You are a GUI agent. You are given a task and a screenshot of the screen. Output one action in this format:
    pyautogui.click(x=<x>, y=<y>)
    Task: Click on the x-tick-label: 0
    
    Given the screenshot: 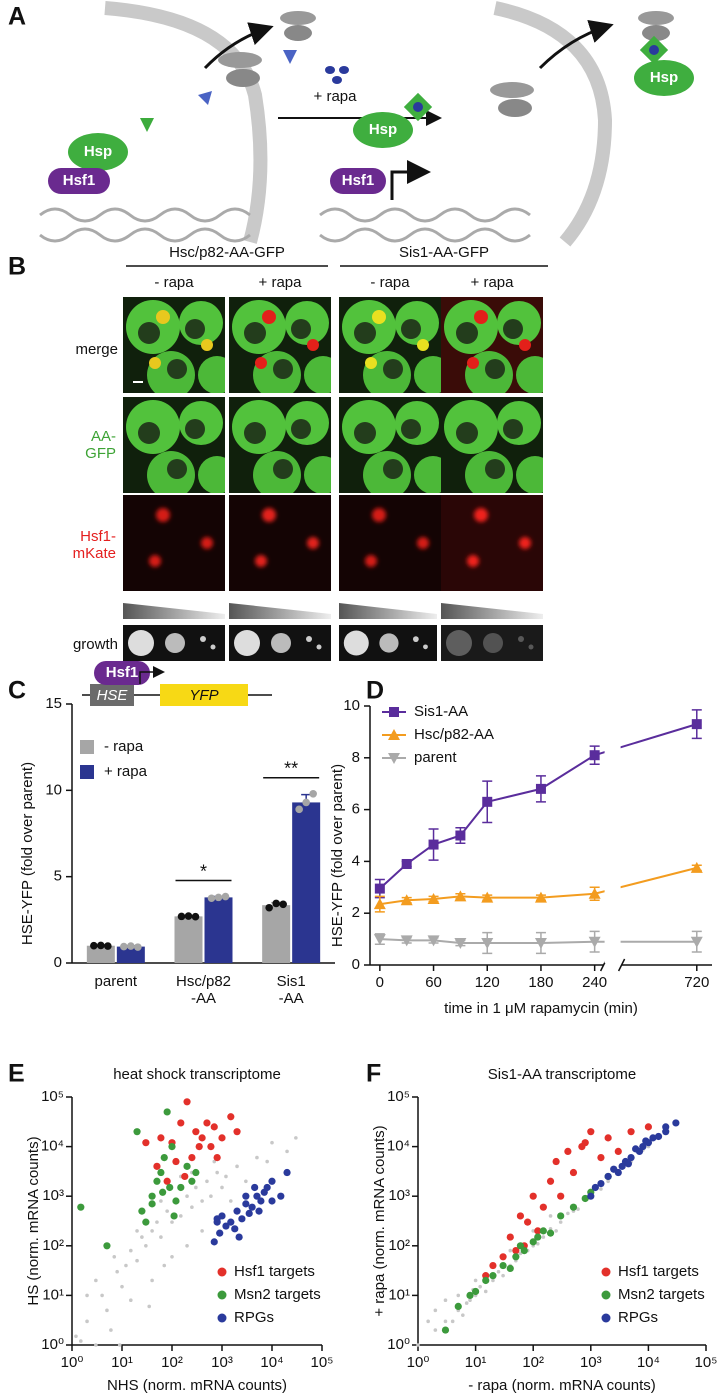 What is the action you would take?
    pyautogui.click(x=380, y=982)
    